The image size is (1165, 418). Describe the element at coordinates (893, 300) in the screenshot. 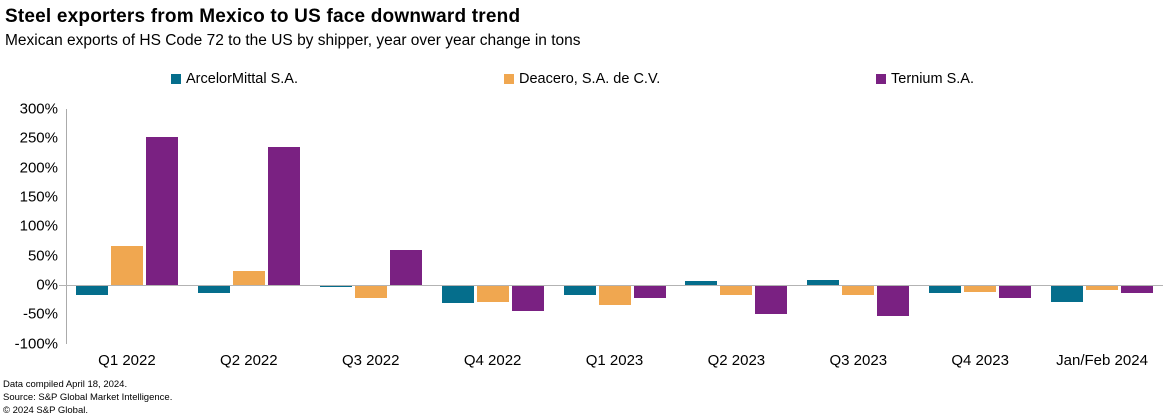

I see `bar-ternium-q3-2023` at that location.